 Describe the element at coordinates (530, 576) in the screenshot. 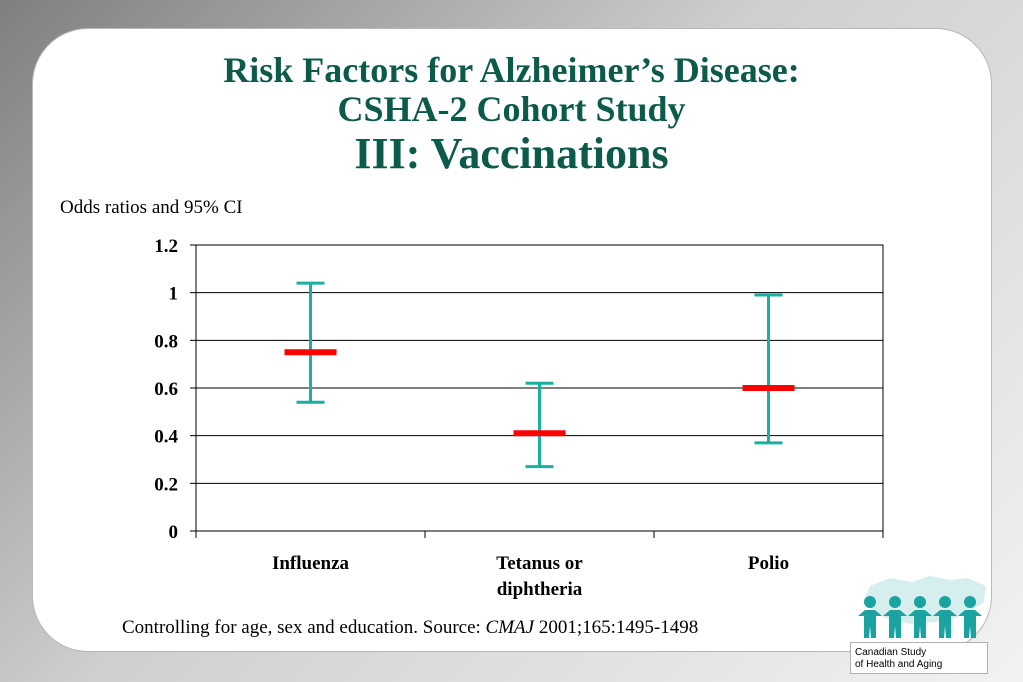

I see `x-category-labels: Influenza Tetanus or diphtheria Polio` at that location.